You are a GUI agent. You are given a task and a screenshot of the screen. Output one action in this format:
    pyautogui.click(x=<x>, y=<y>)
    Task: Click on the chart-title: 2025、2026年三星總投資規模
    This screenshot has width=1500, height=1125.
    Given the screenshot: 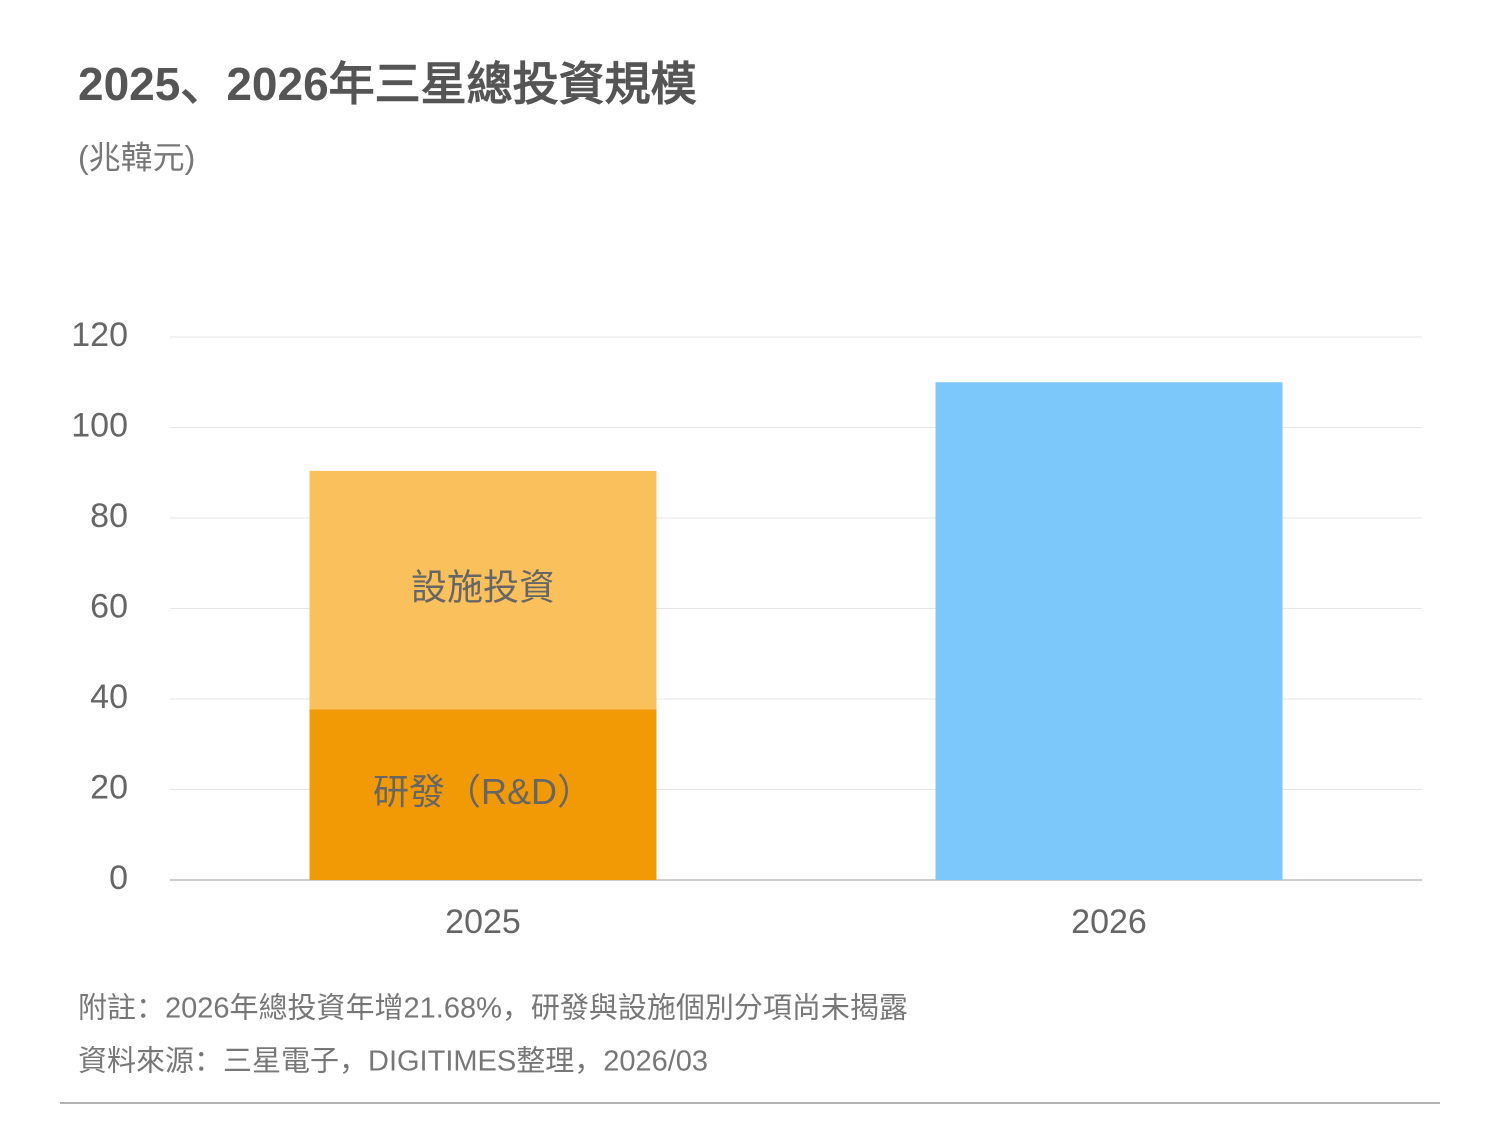 What is the action you would take?
    pyautogui.click(x=387, y=84)
    